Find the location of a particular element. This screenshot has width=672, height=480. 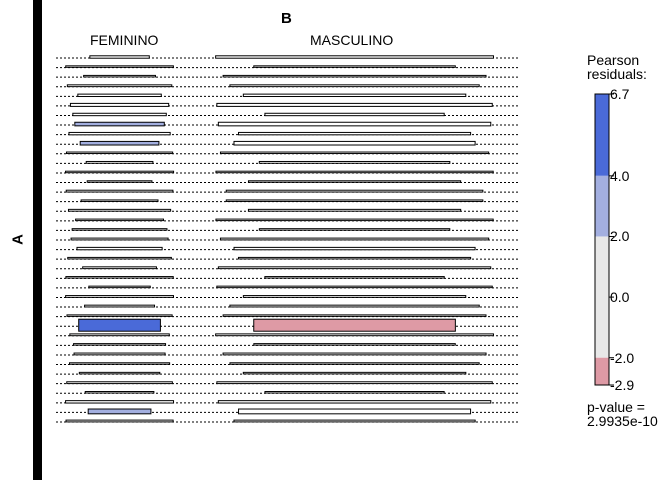

legend-title: Pearson residuals: is located at coordinates (617, 67).